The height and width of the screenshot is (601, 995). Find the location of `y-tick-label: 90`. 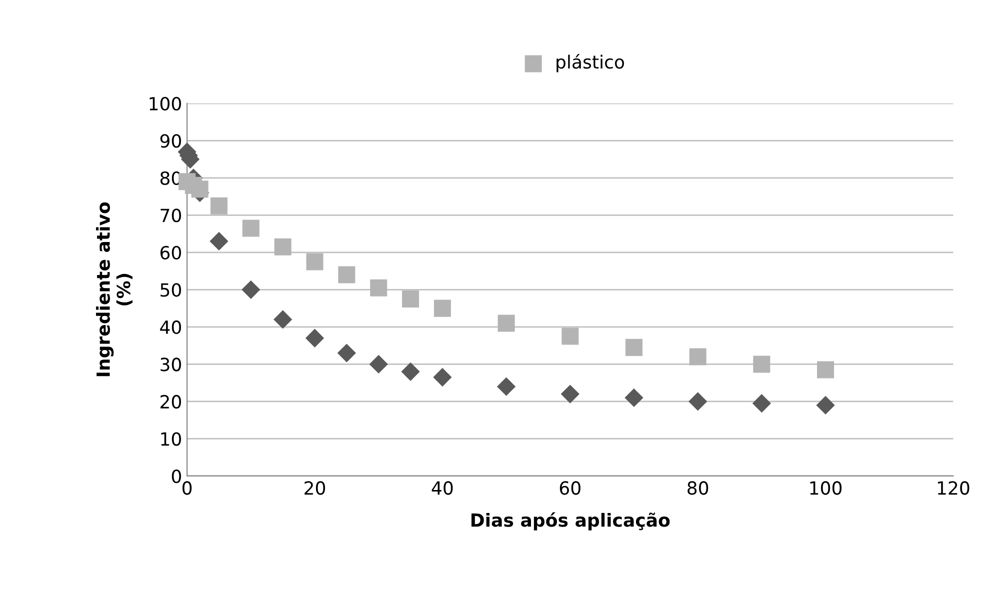

y-tick-label: 90 is located at coordinates (170, 141).